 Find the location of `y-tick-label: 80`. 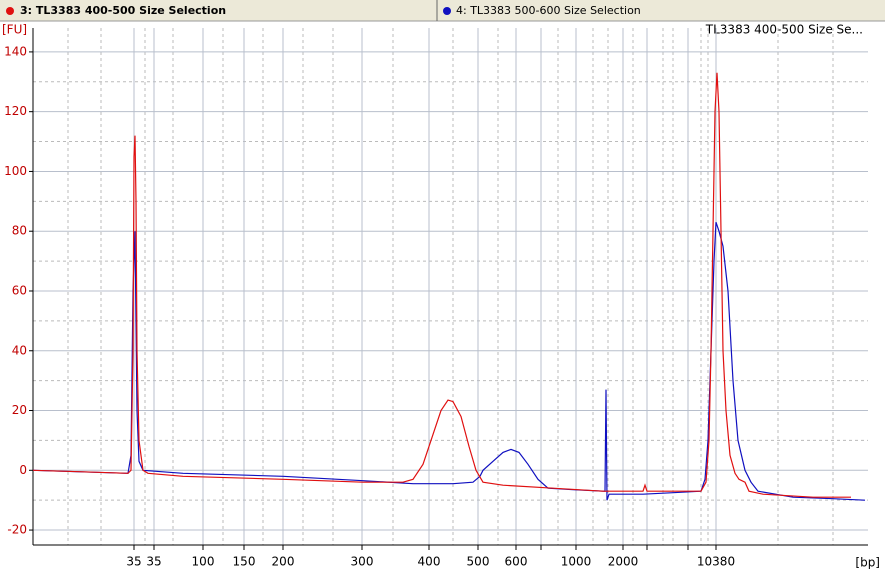

y-tick-label: 80 is located at coordinates (19, 231).